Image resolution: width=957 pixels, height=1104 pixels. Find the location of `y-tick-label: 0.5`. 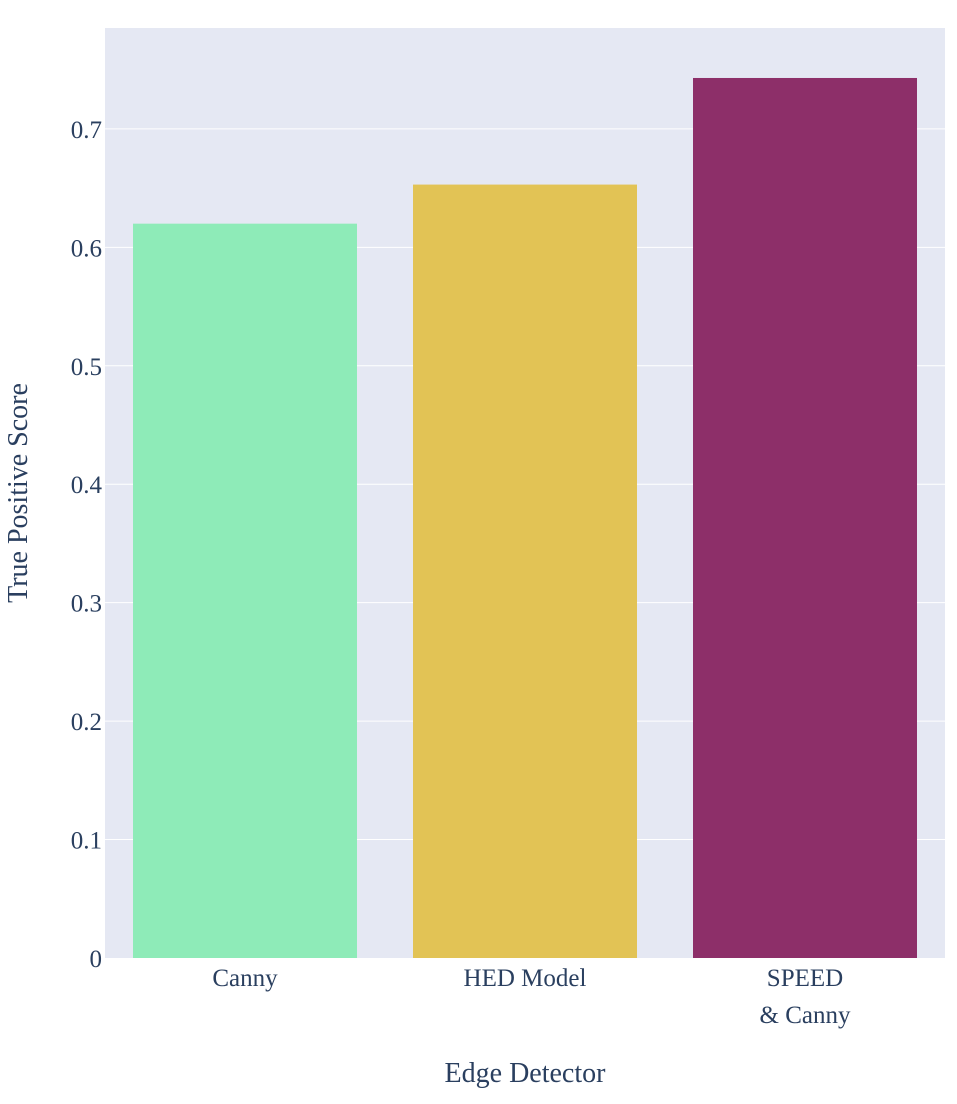

y-tick-label: 0.5 is located at coordinates (86, 367).